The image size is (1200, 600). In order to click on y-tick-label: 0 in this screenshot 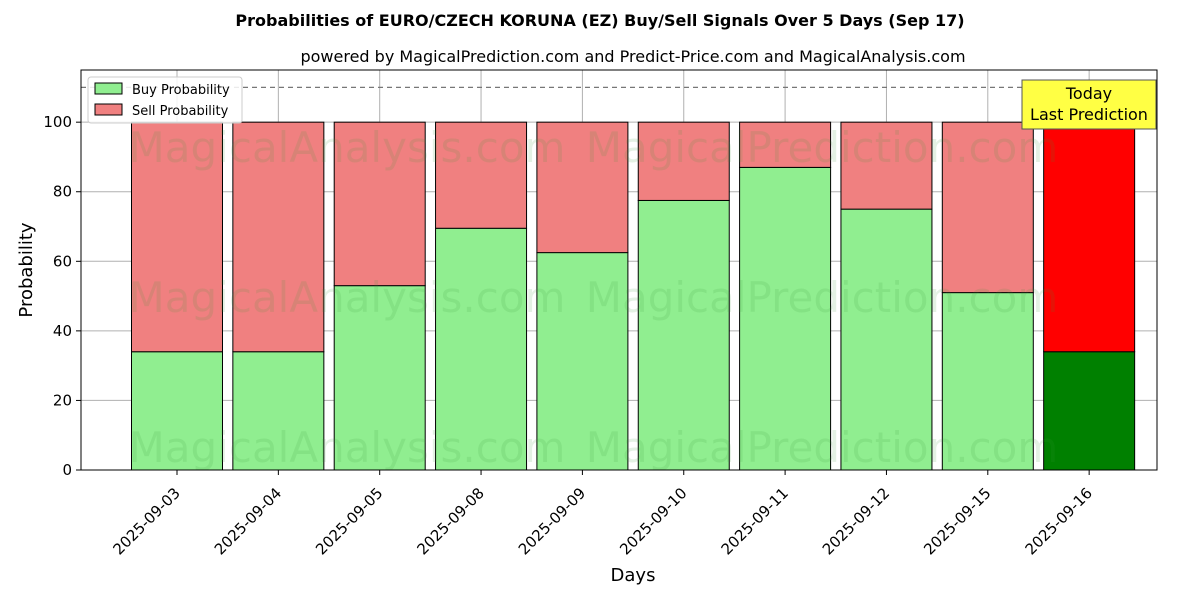, I will do `click(67, 470)`.